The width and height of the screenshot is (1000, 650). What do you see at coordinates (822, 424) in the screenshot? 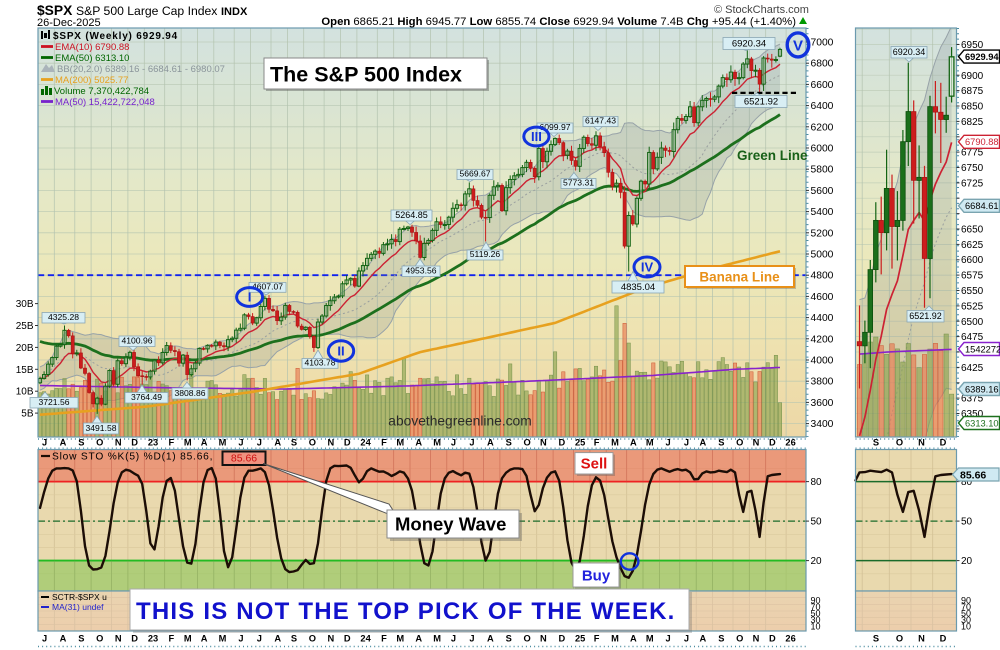
I see `svg-text: 3400` at bounding box center [822, 424].